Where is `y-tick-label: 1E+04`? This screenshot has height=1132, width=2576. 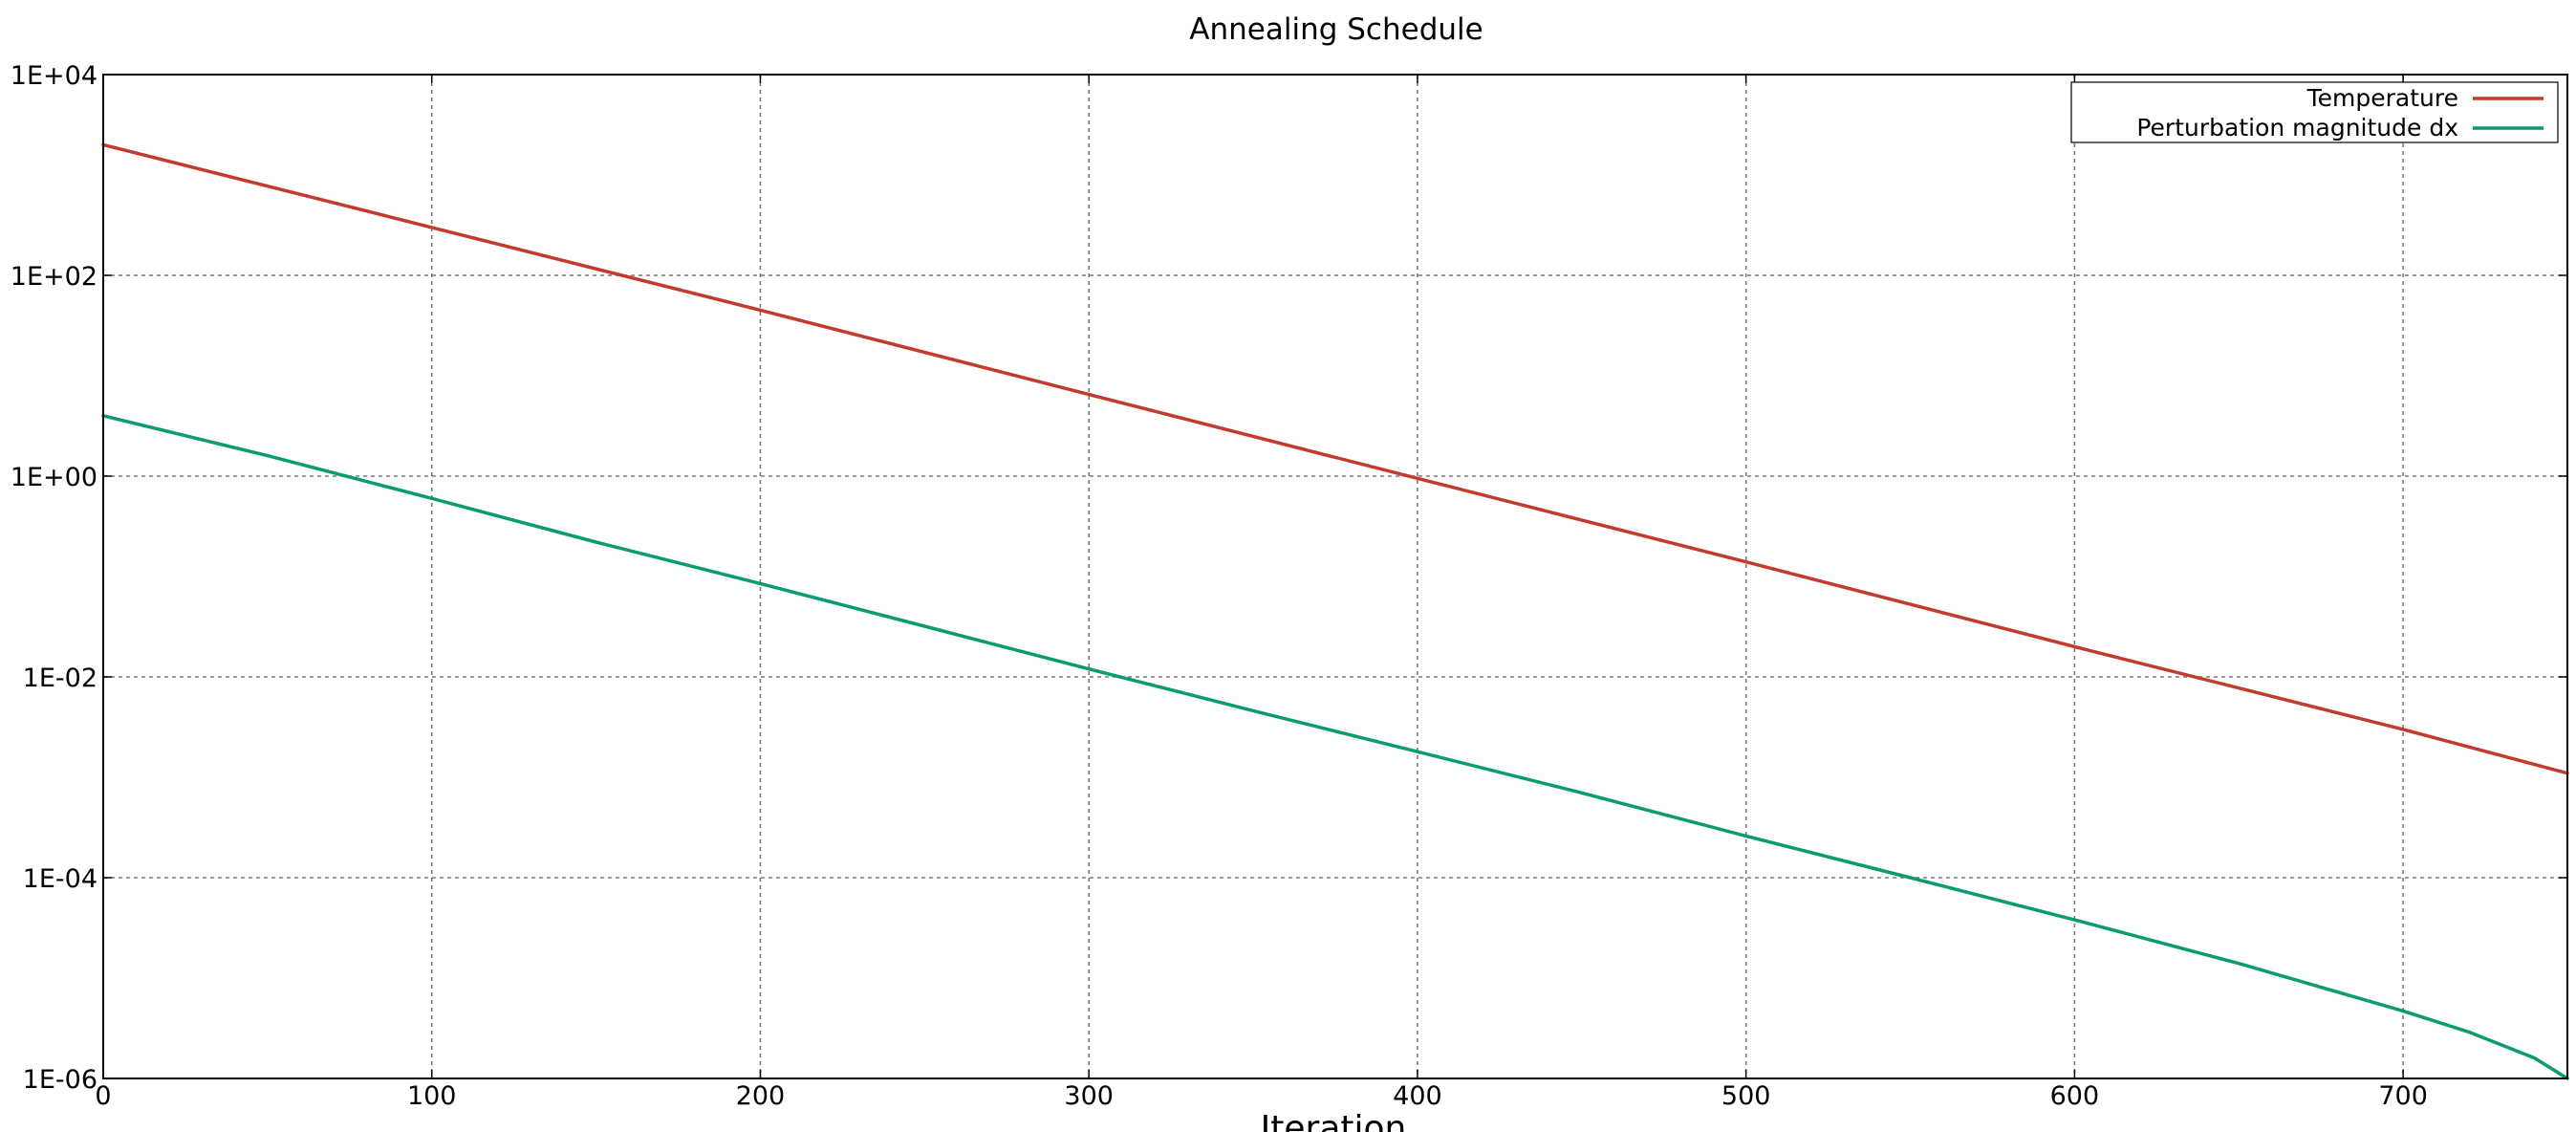 y-tick-label: 1E+04 is located at coordinates (54, 76).